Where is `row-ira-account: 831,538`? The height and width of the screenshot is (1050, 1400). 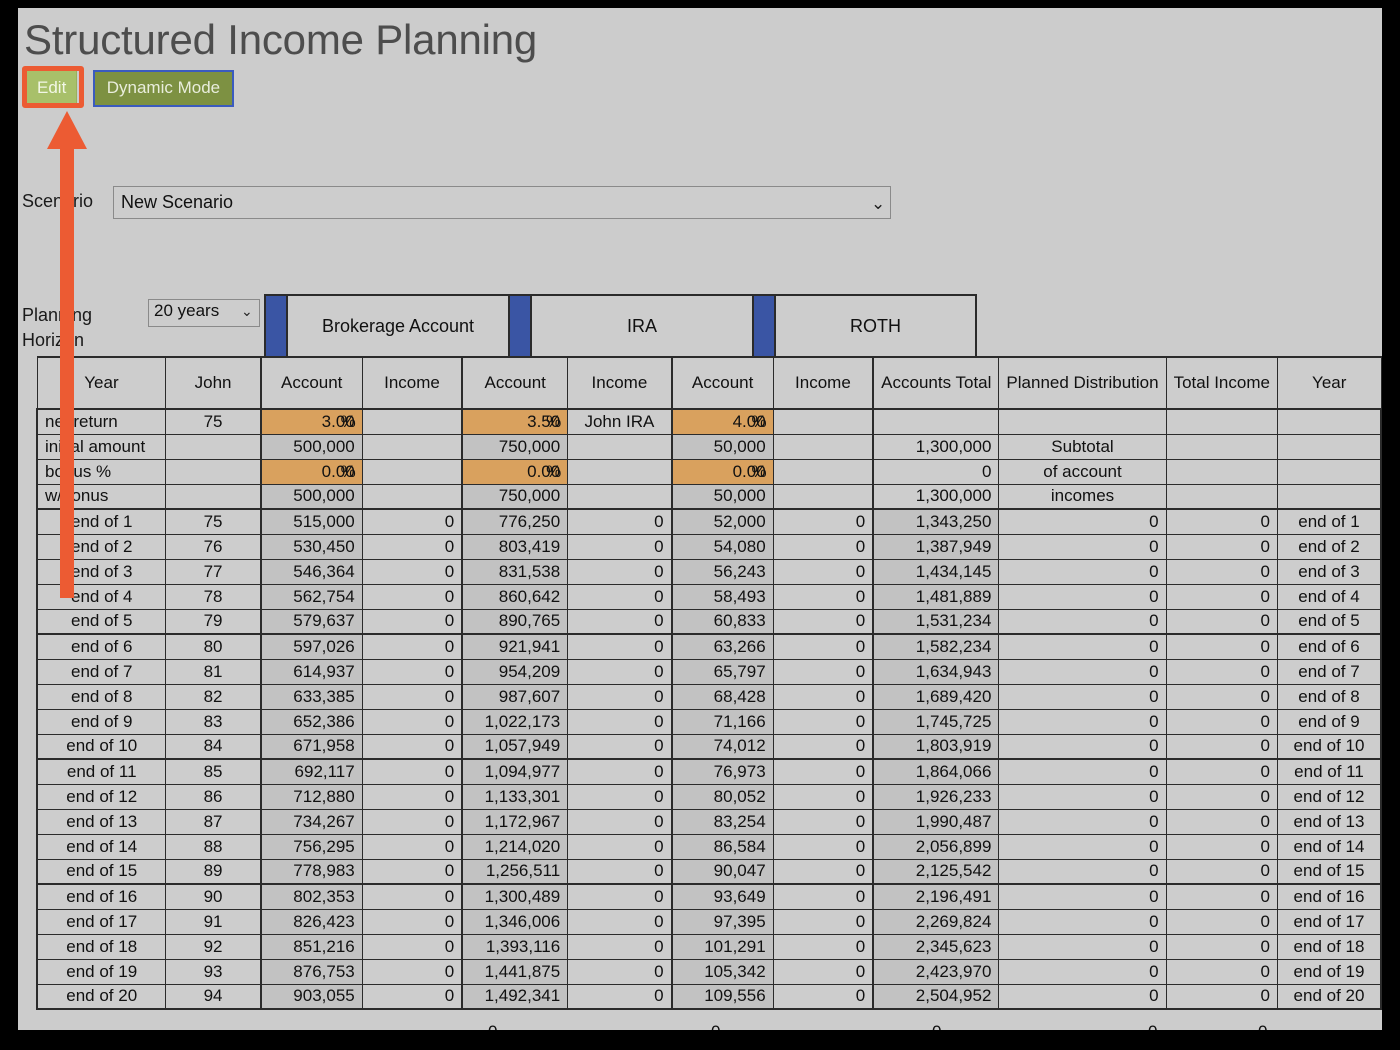 row-ira-account: 831,538 is located at coordinates (515, 571).